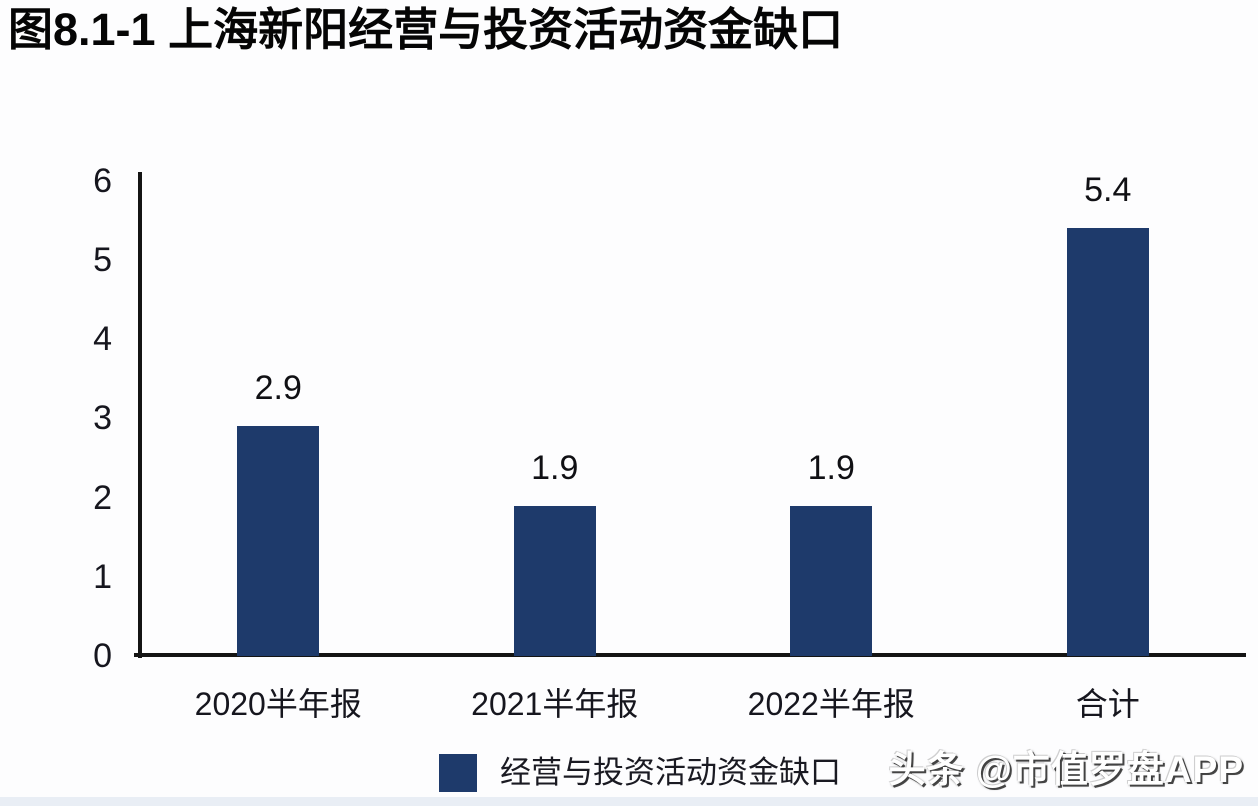 Image resolution: width=1258 pixels, height=806 pixels. What do you see at coordinates (670, 772) in the screenshot?
I see `legend-label: 经营与投资活动资金缺口` at bounding box center [670, 772].